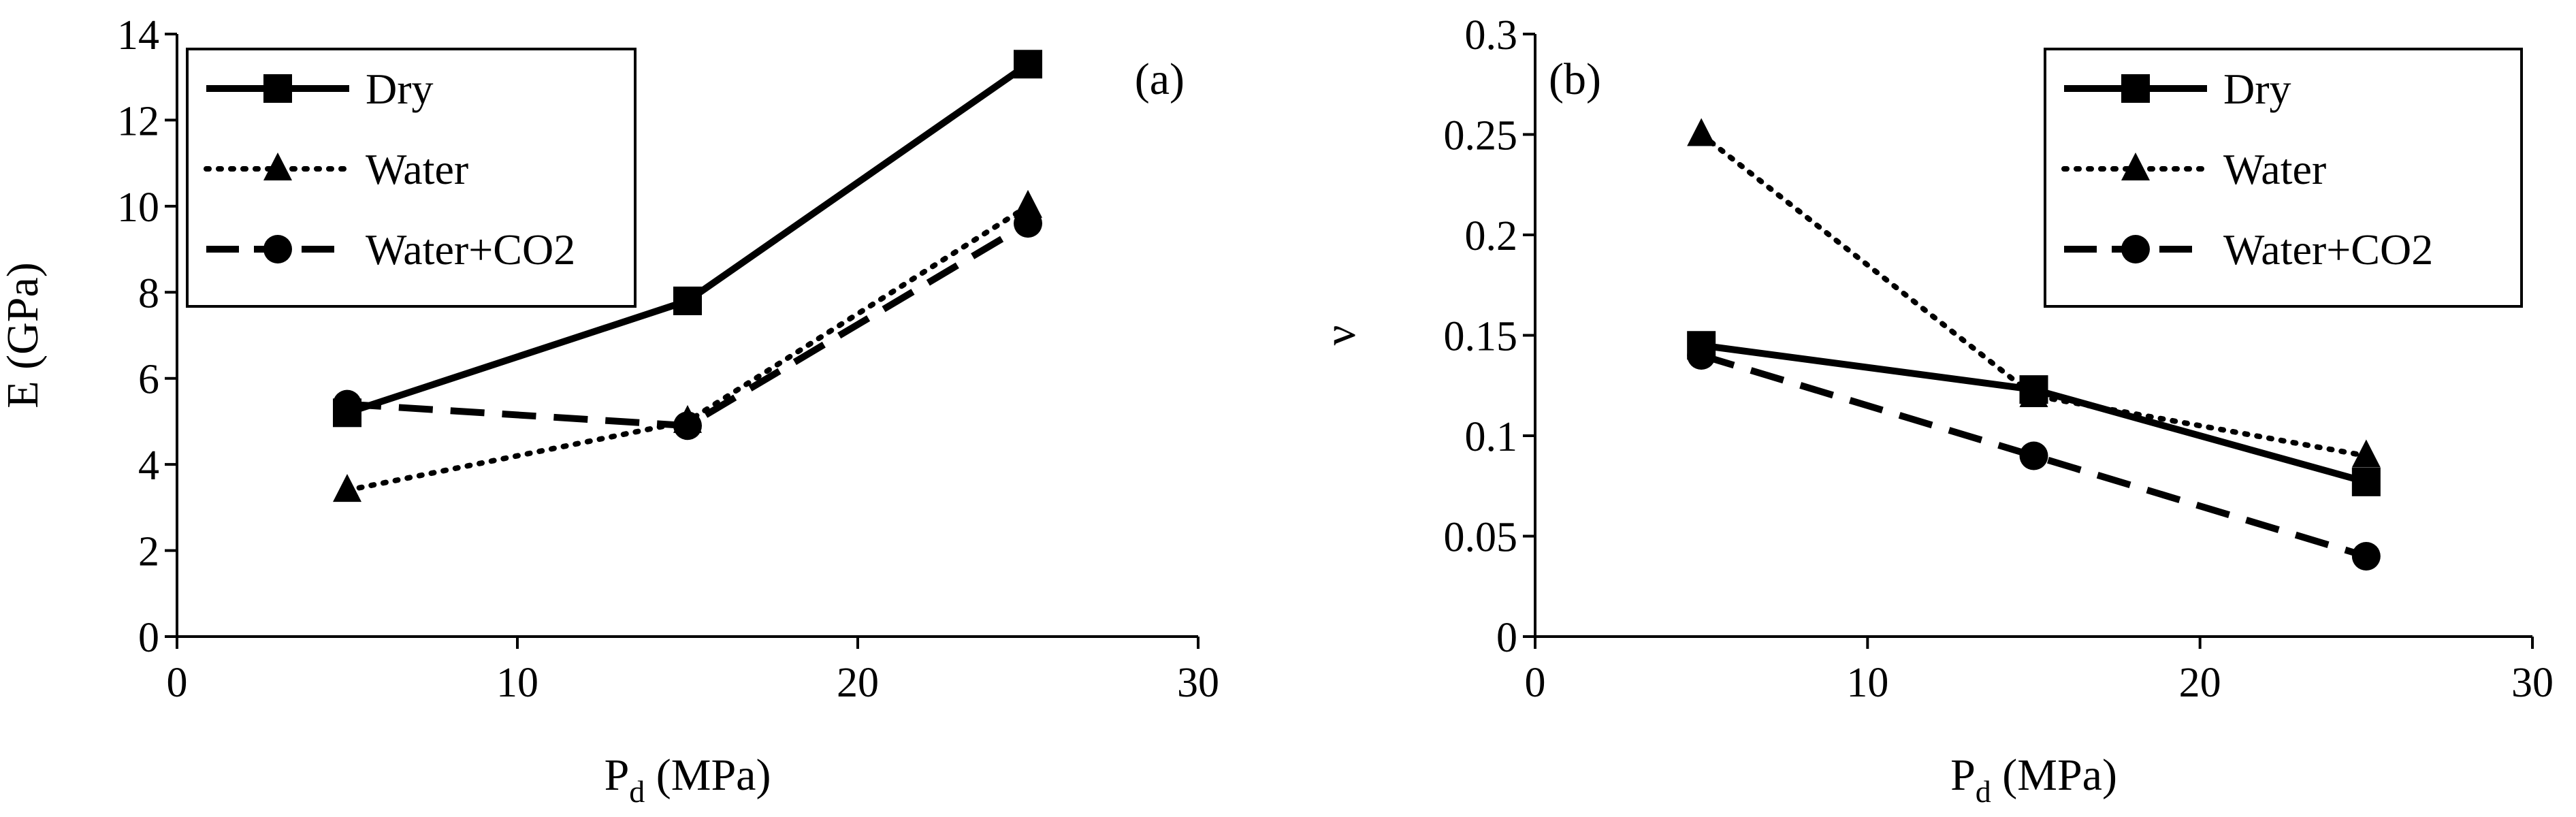  What do you see at coordinates (1491, 35) in the screenshot?
I see `y-tick-label: 0.3` at bounding box center [1491, 35].